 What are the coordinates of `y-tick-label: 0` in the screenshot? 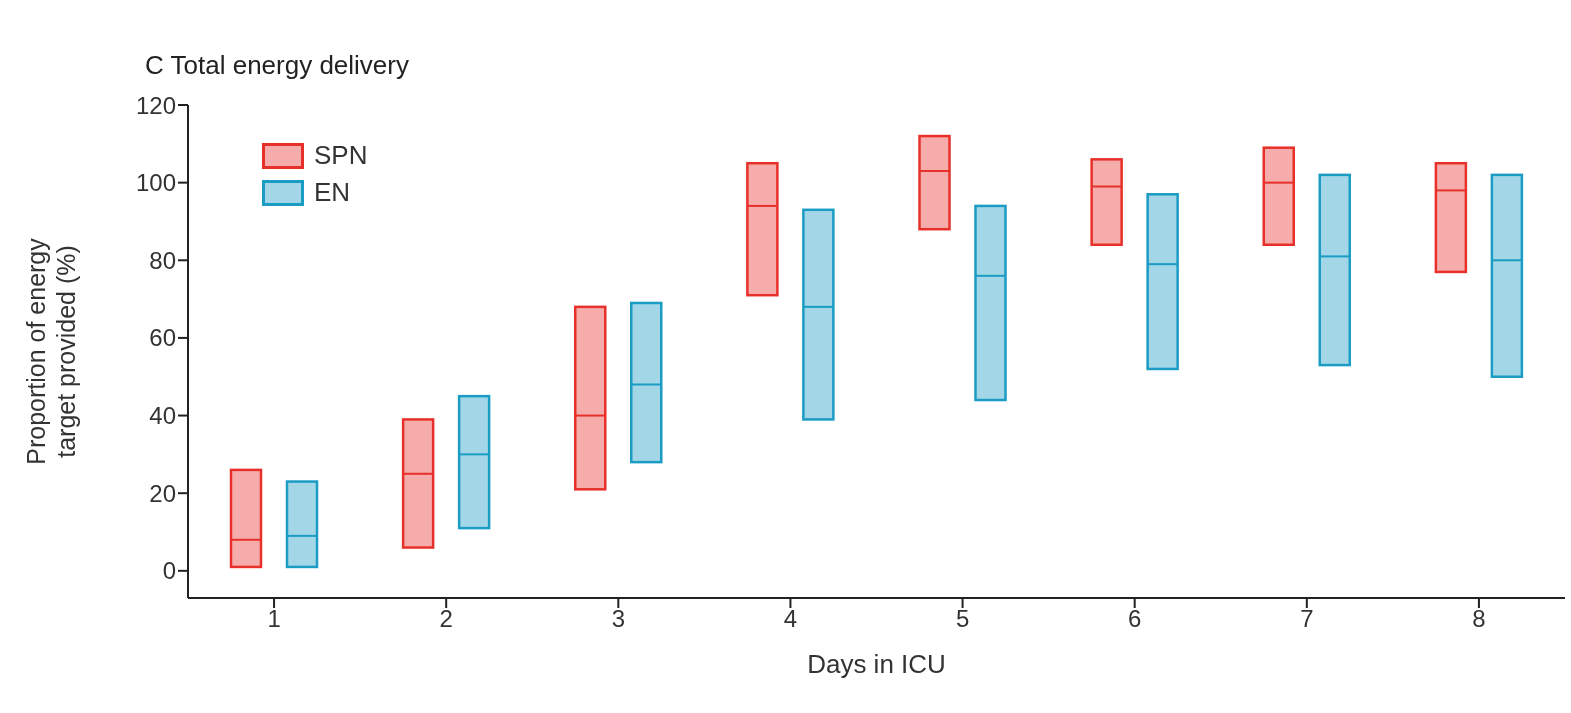 It's located at (169, 571).